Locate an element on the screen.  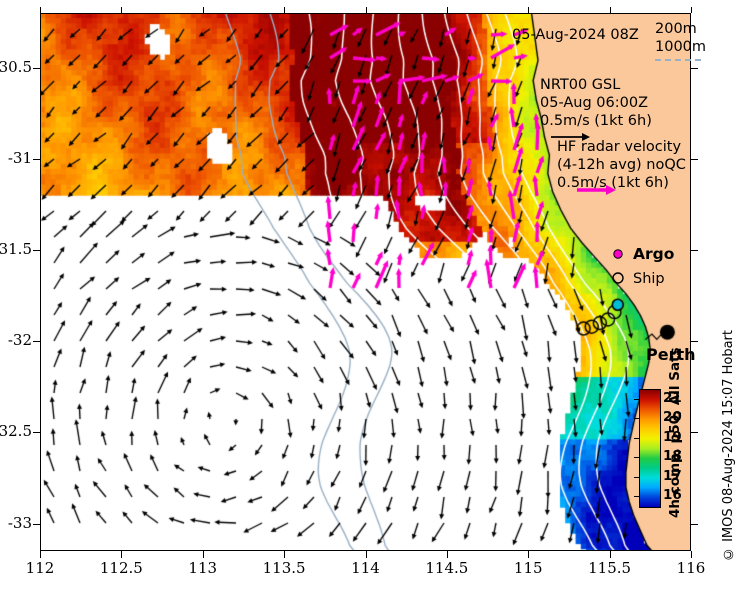
colorbar-axis-label: 4h comp, p50, All Sats is located at coordinates (675, 432).